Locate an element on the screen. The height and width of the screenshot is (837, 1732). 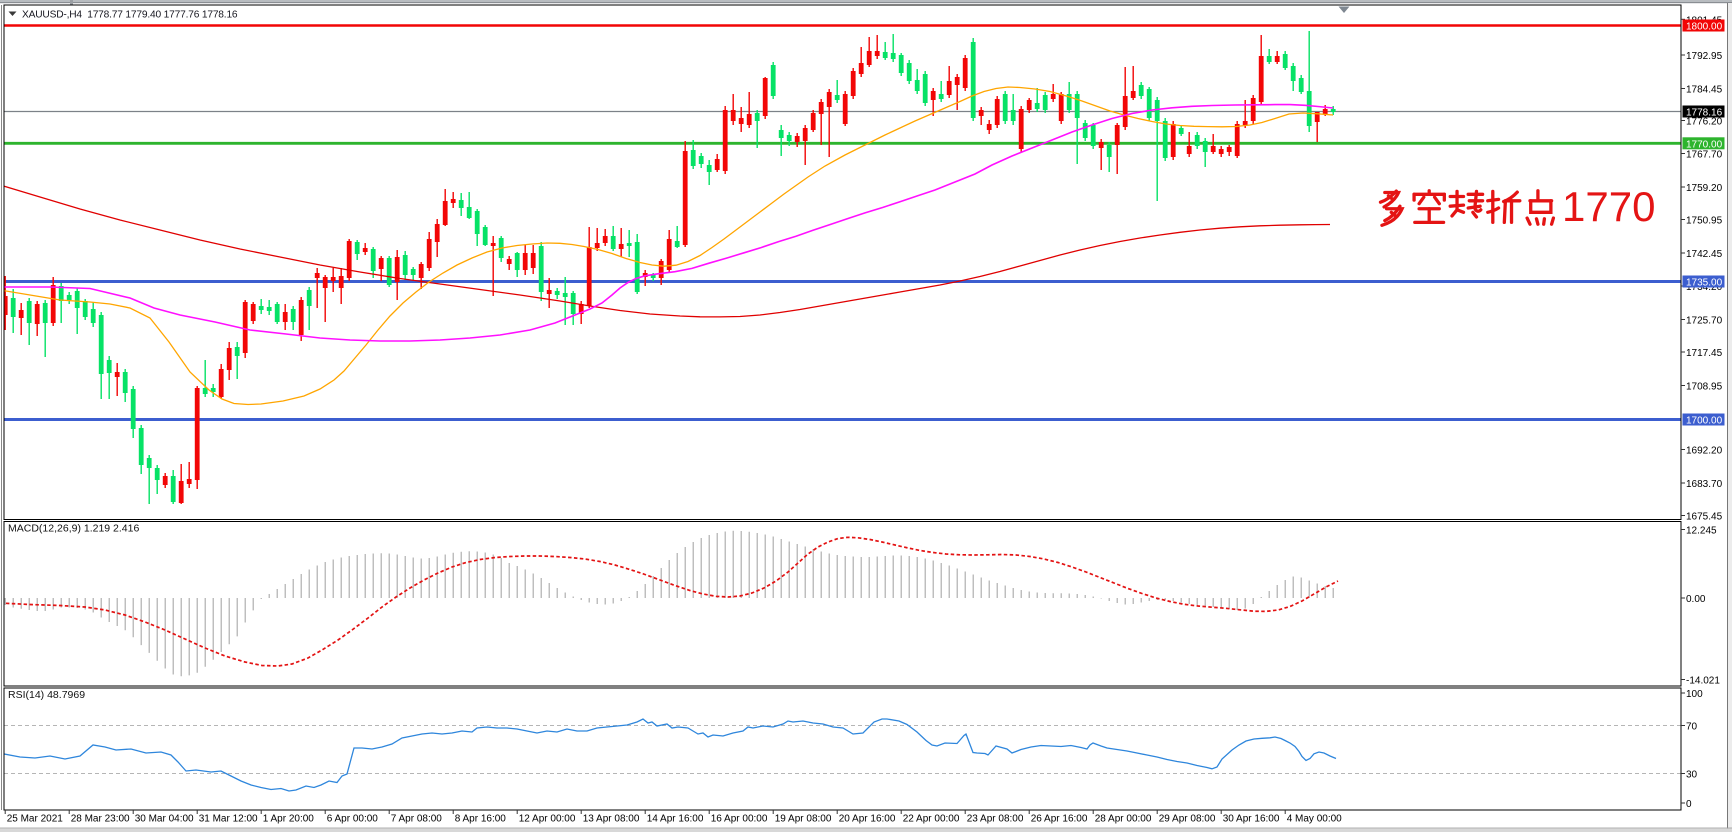
svg-text: 1784.45 is located at coordinates (1704, 90).